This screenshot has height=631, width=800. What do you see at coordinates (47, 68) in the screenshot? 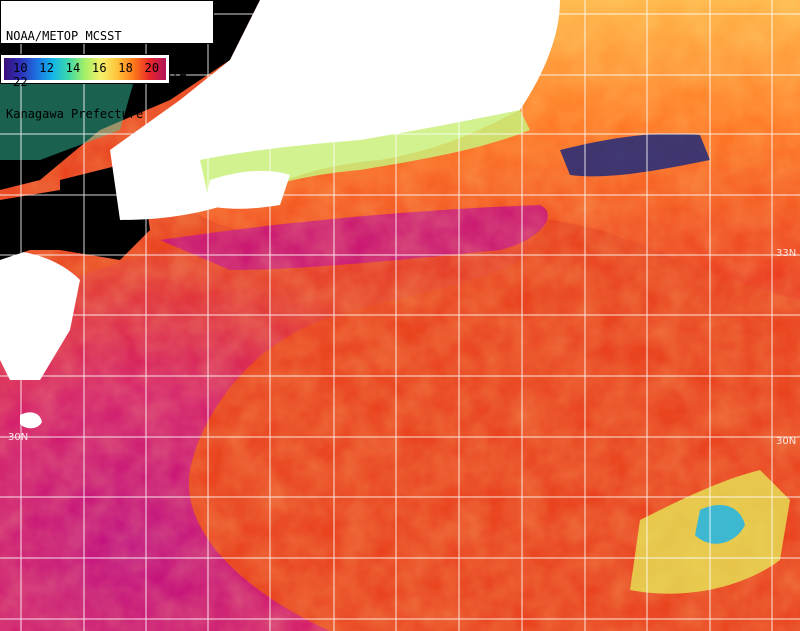
I see `legend-label: 12` at bounding box center [47, 68].